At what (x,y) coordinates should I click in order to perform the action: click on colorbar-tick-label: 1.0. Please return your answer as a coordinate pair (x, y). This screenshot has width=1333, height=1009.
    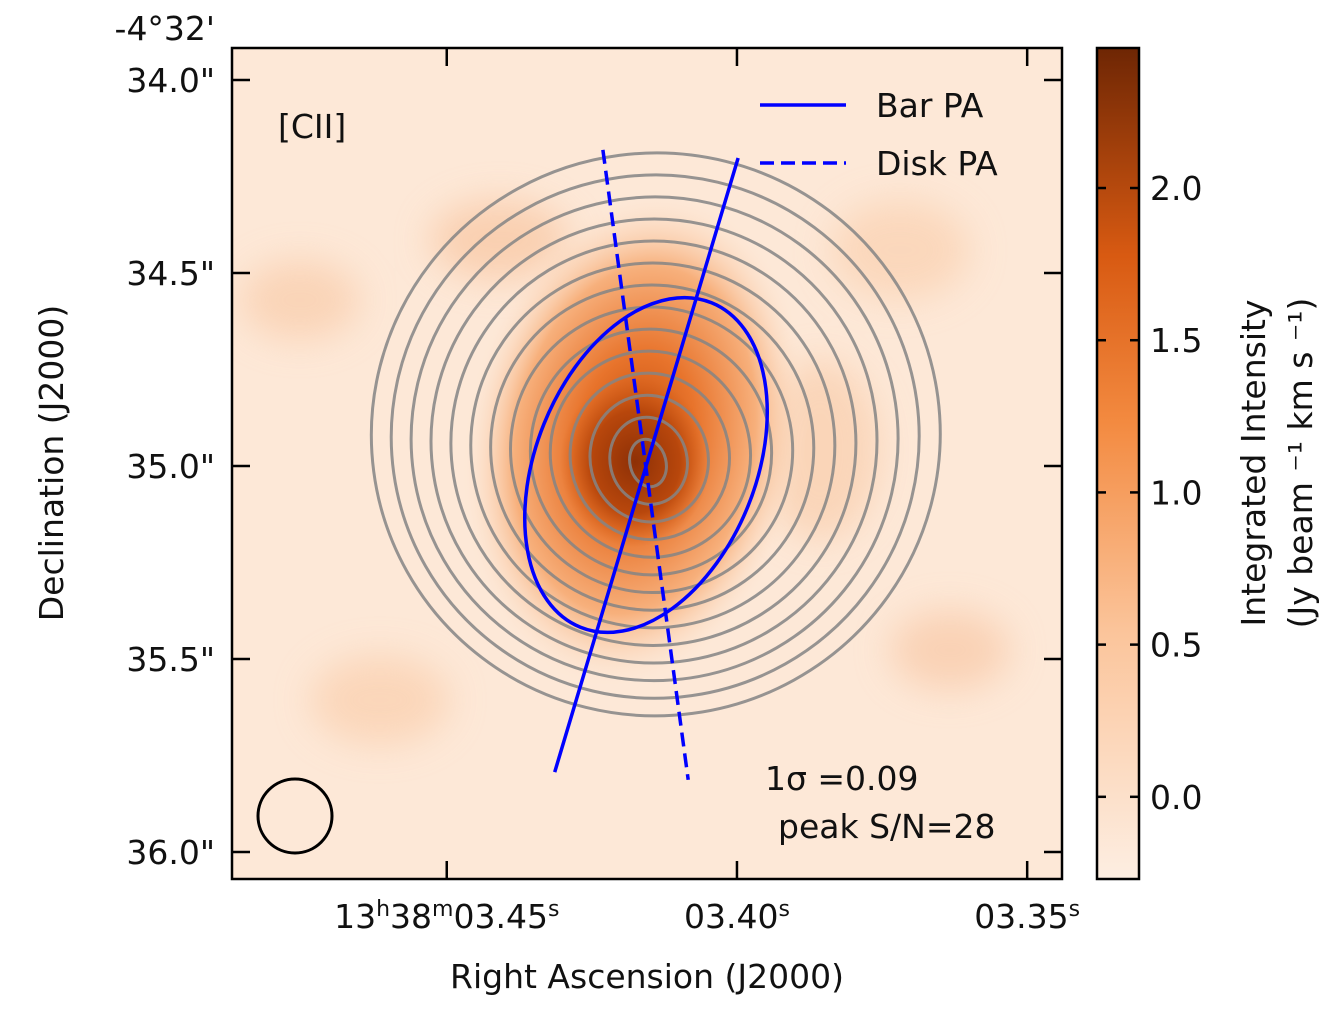
    Looking at the image, I should click on (1176, 492).